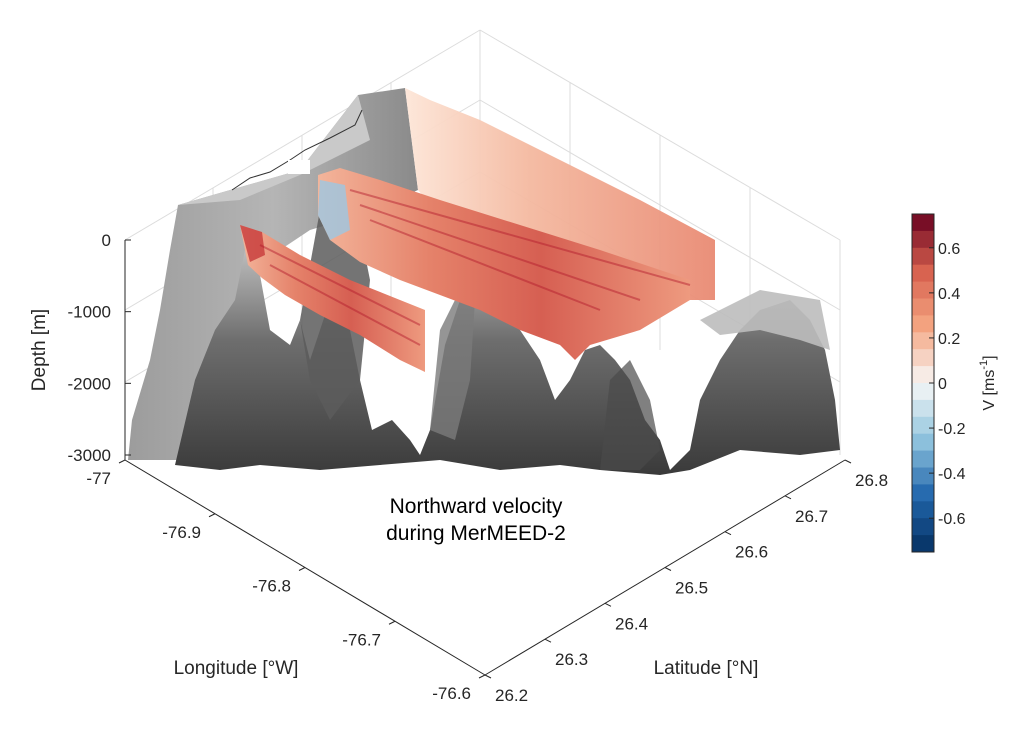 The width and height of the screenshot is (1011, 756). What do you see at coordinates (451, 693) in the screenshot?
I see `longitude-tick-label: -76.6` at bounding box center [451, 693].